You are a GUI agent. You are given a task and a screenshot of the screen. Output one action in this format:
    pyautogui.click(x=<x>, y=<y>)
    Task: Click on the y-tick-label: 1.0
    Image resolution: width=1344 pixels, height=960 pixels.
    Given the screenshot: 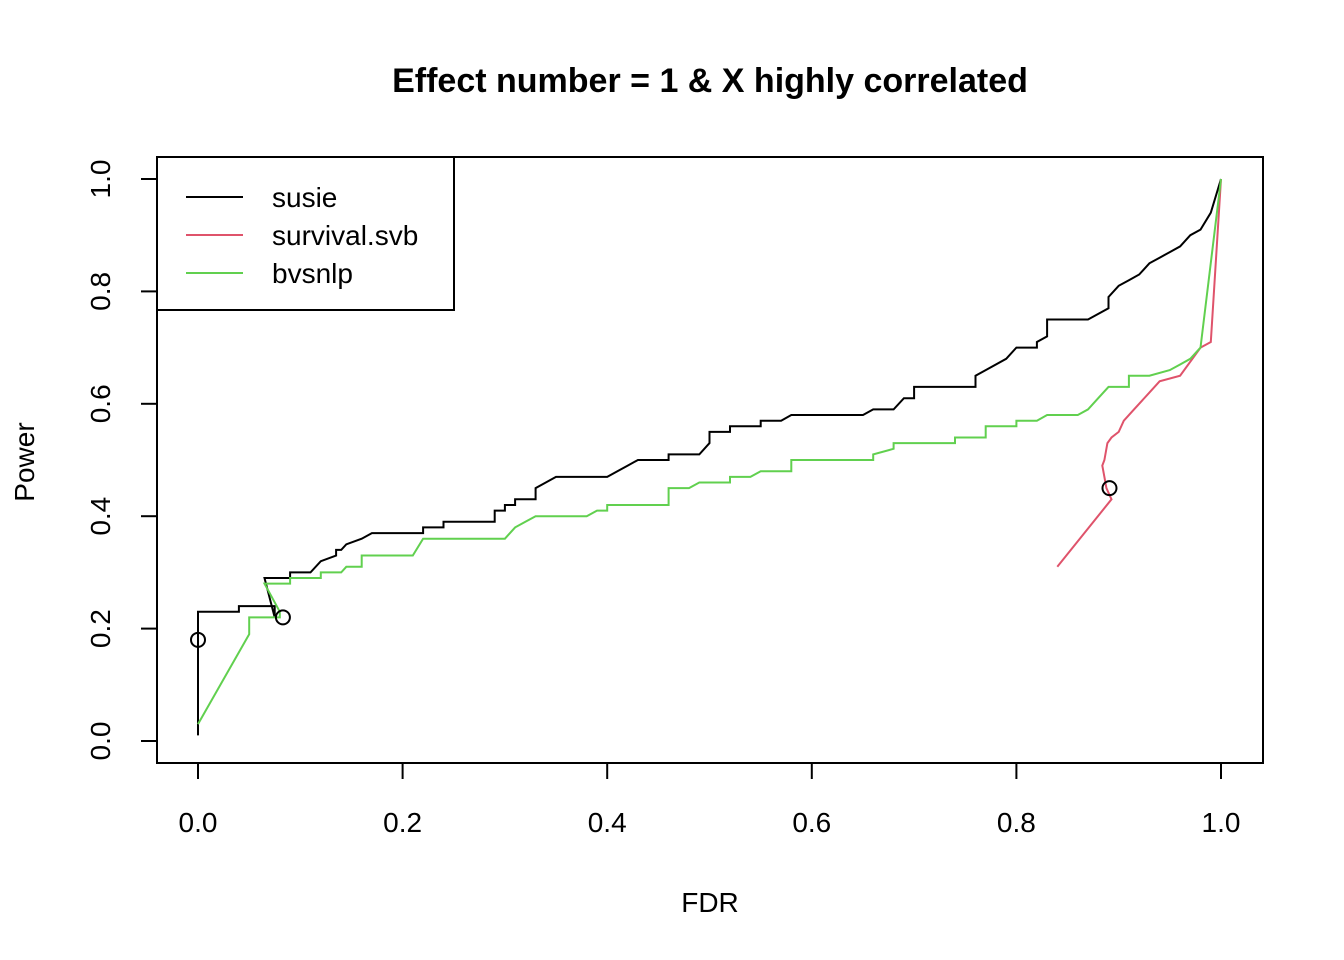 What is the action you would take?
    pyautogui.click(x=100, y=179)
    